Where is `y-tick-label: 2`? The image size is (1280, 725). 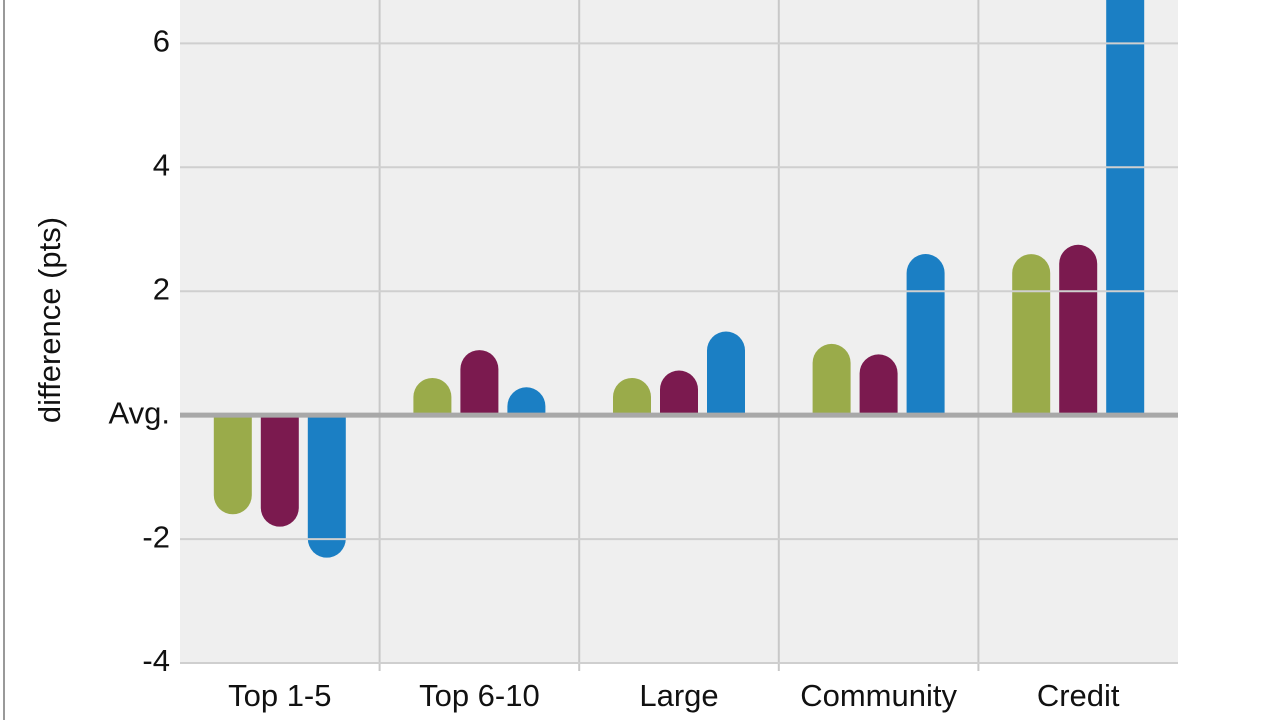
y-tick-label: 2 is located at coordinates (161, 288).